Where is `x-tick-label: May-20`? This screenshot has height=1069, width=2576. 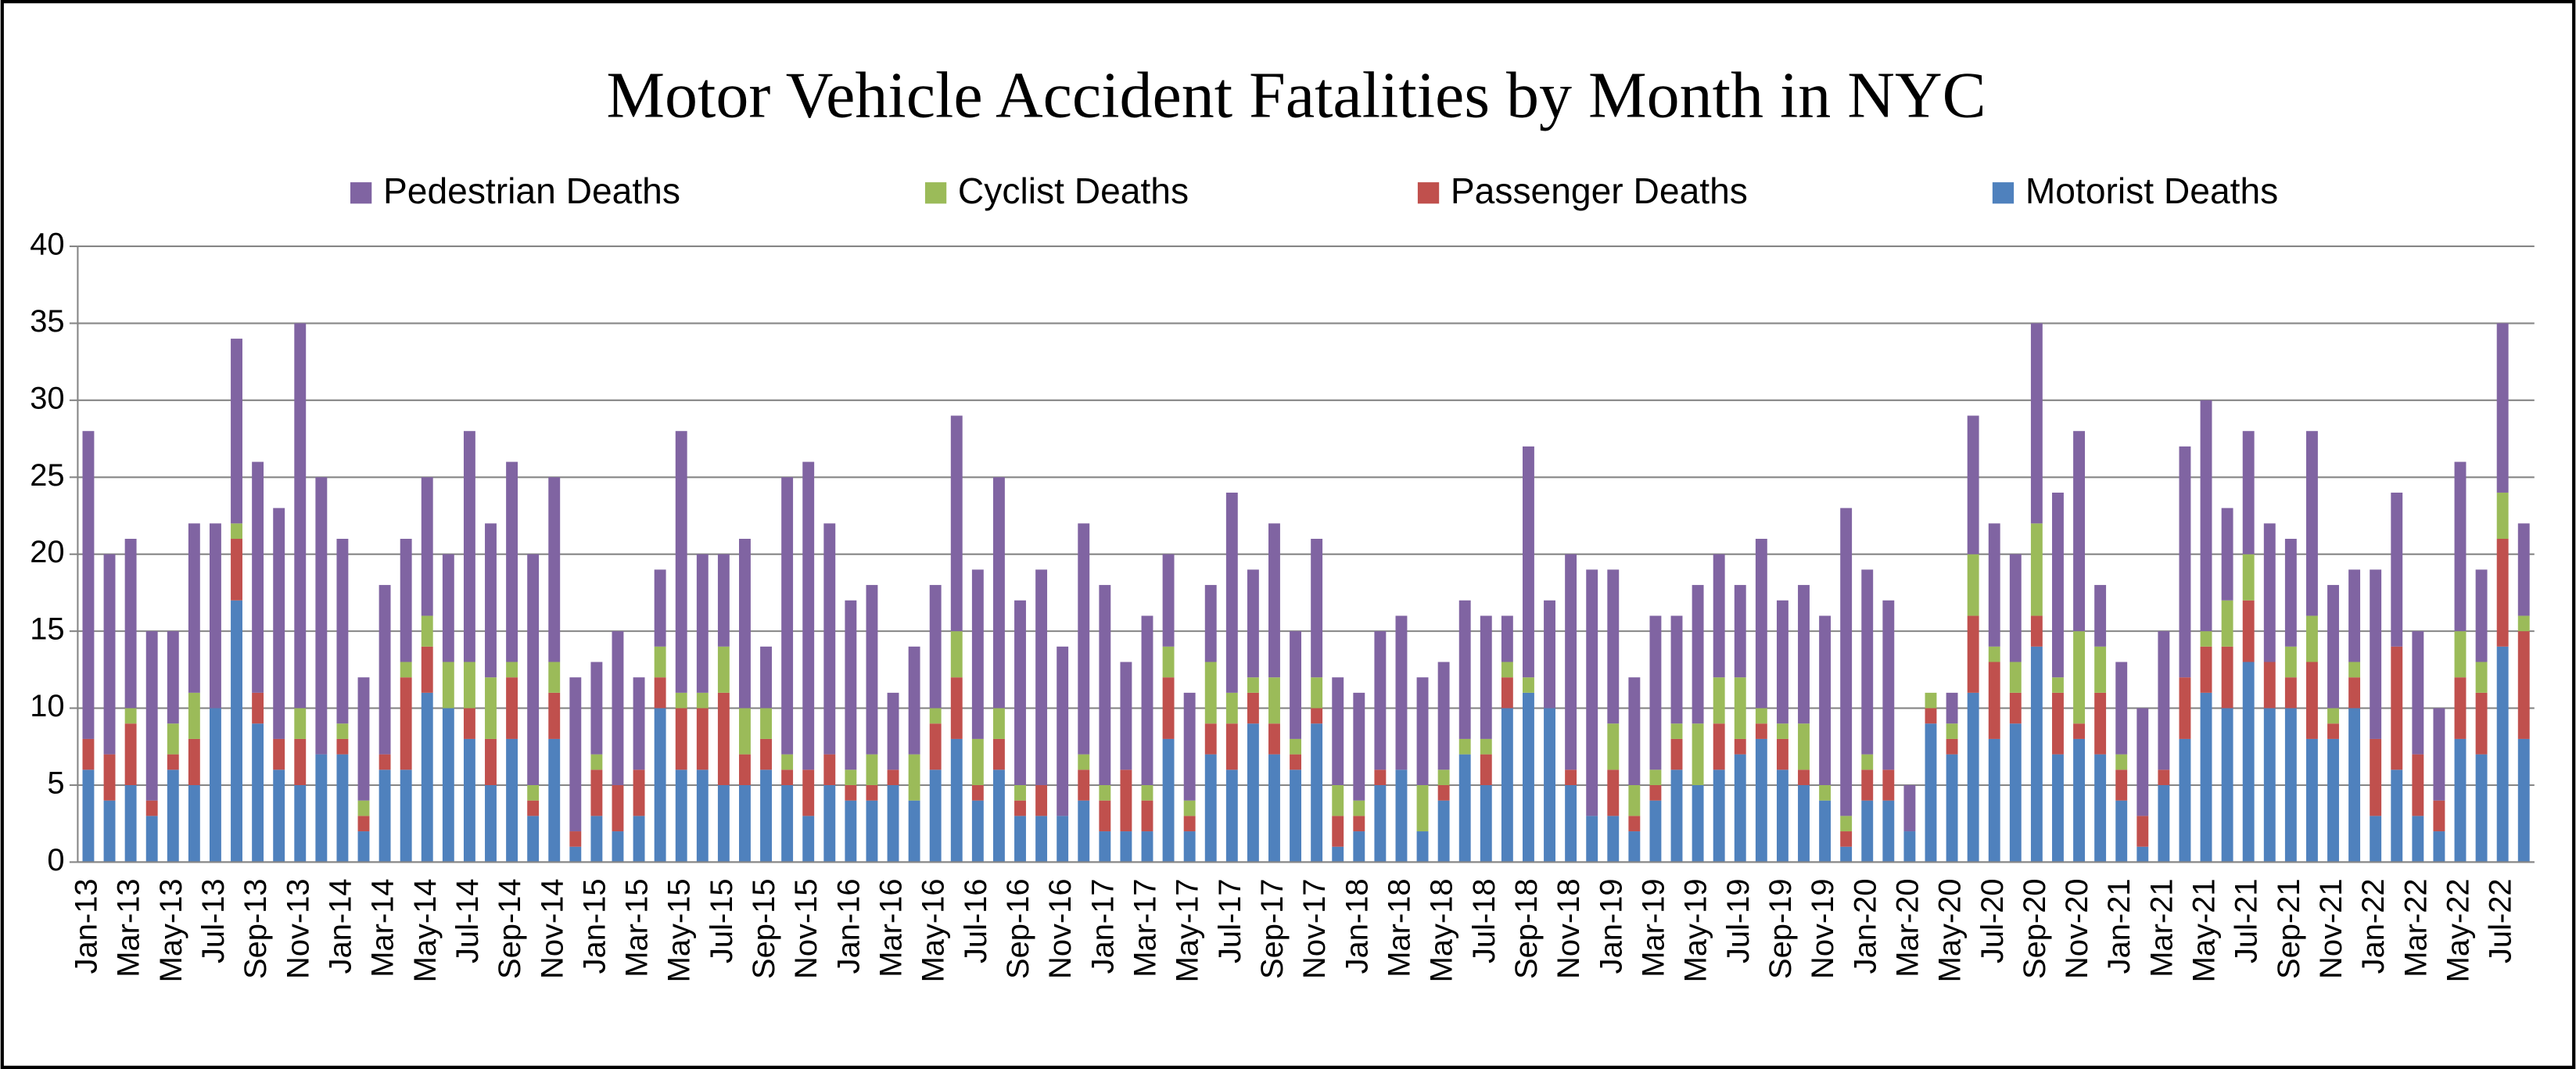 x-tick-label: May-20 is located at coordinates (1950, 930).